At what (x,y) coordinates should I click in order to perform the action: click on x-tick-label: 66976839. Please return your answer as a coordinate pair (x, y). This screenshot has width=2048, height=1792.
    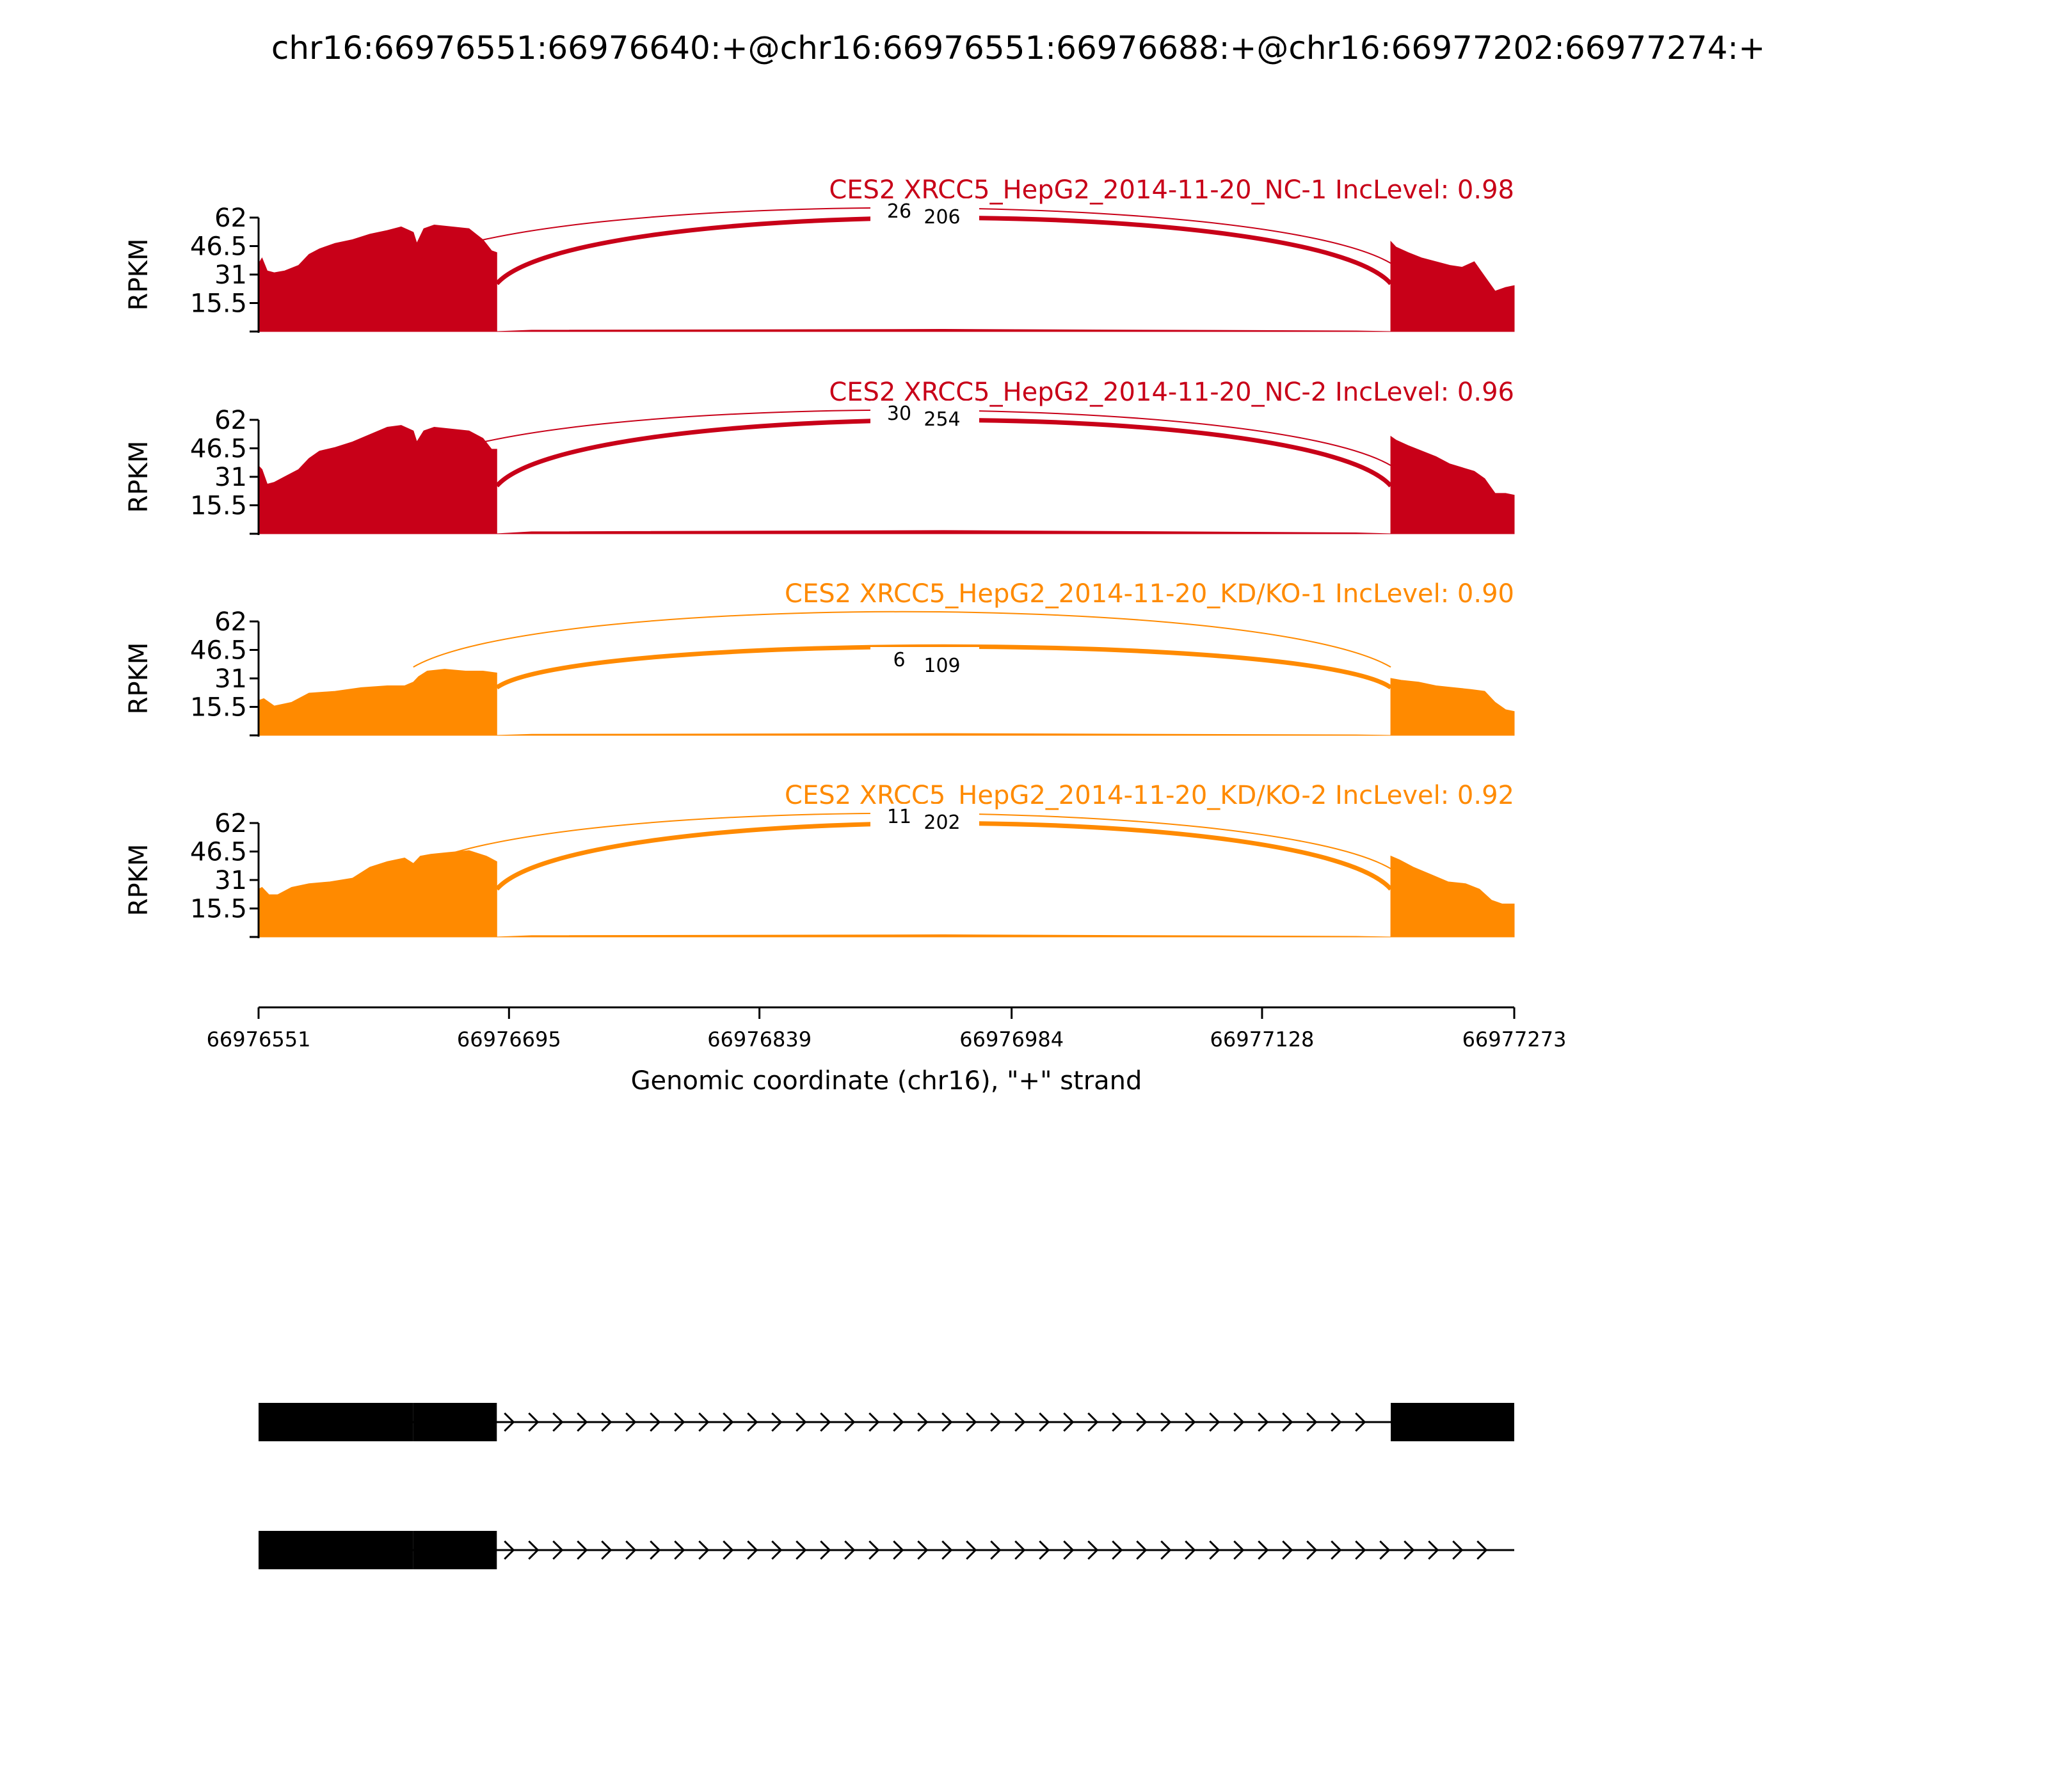
    Looking at the image, I should click on (759, 1039).